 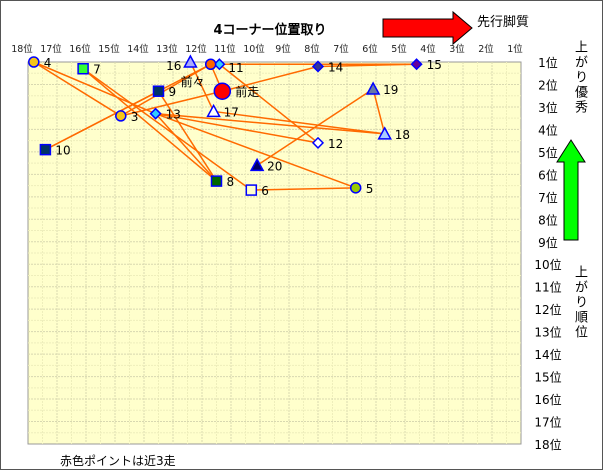 I want to click on y-tick-label: 2位, so click(x=548, y=84).